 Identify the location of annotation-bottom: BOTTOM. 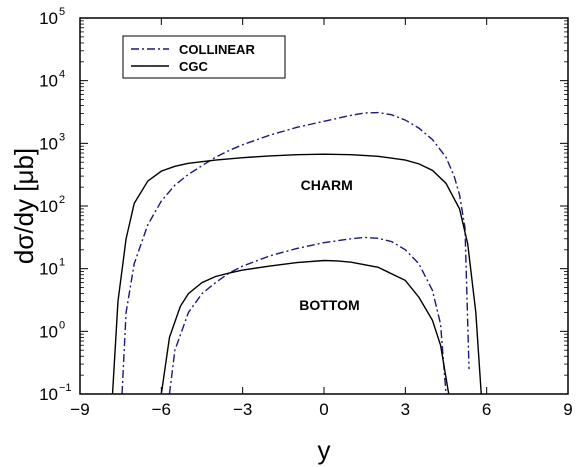
(329, 305).